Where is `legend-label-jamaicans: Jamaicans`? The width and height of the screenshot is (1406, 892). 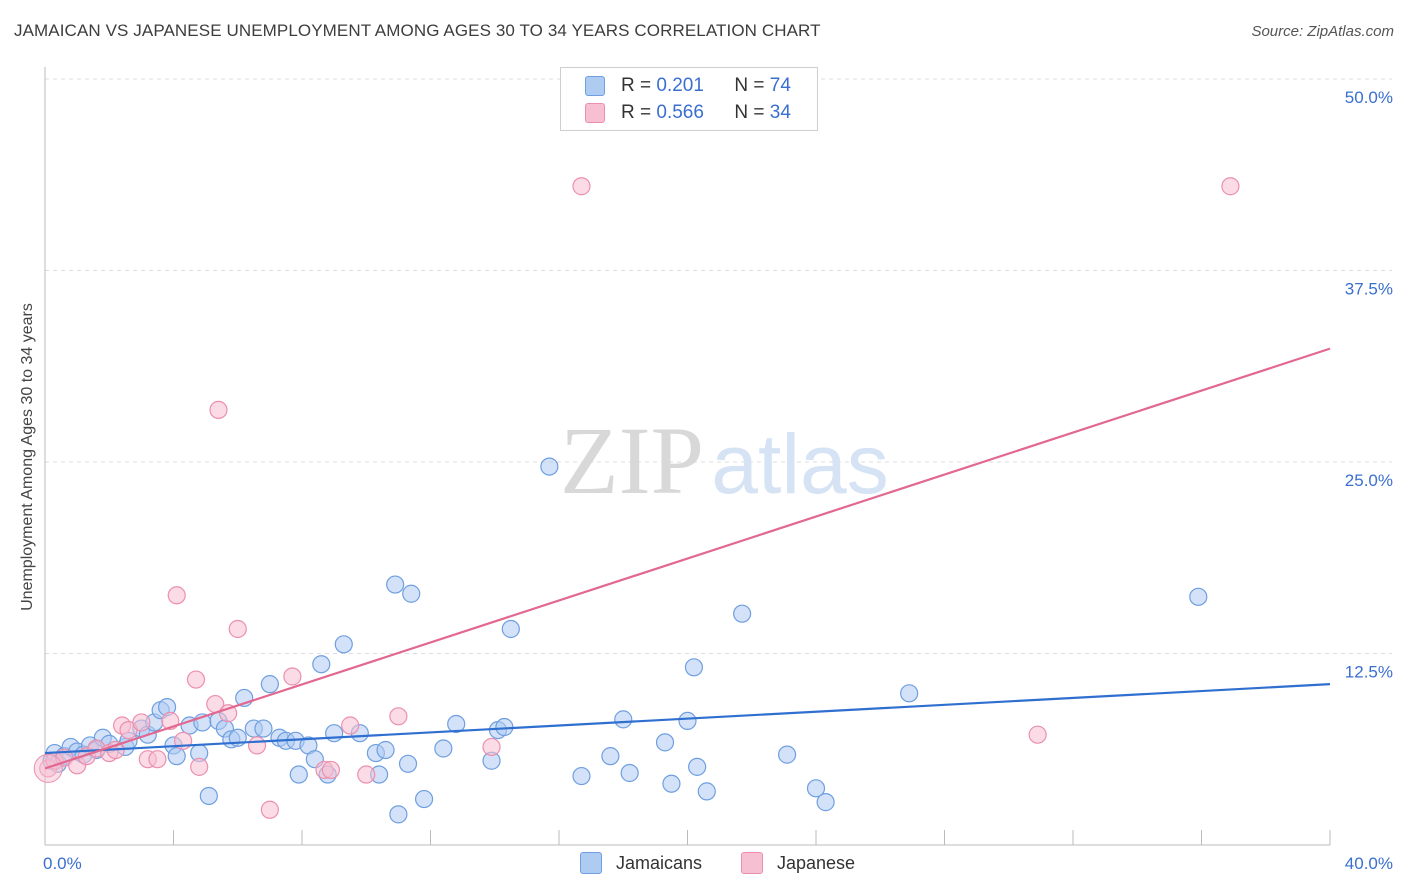 legend-label-jamaicans: Jamaicans is located at coordinates (659, 862).